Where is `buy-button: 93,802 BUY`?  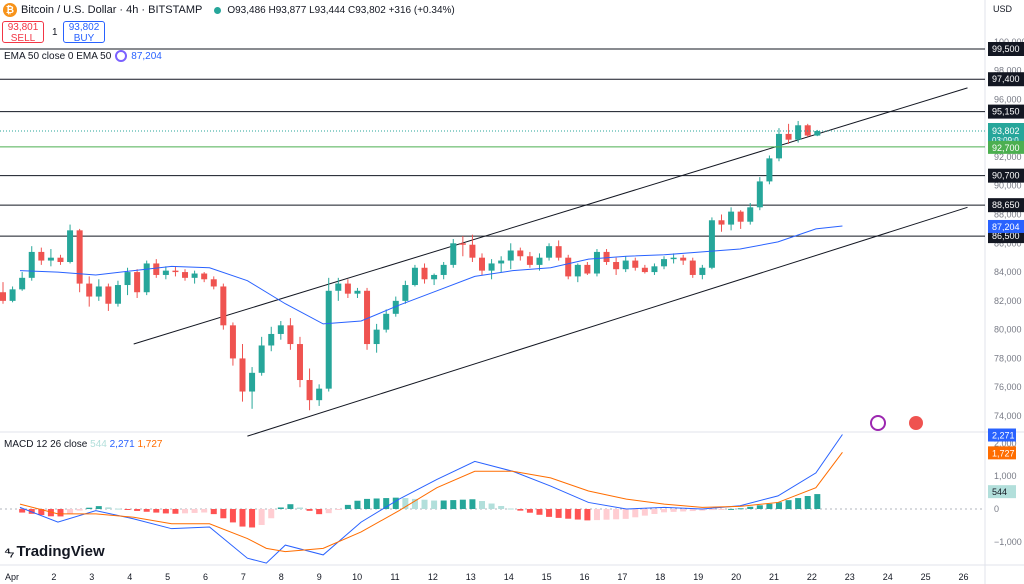
buy-button: 93,802 BUY is located at coordinates (84, 32).